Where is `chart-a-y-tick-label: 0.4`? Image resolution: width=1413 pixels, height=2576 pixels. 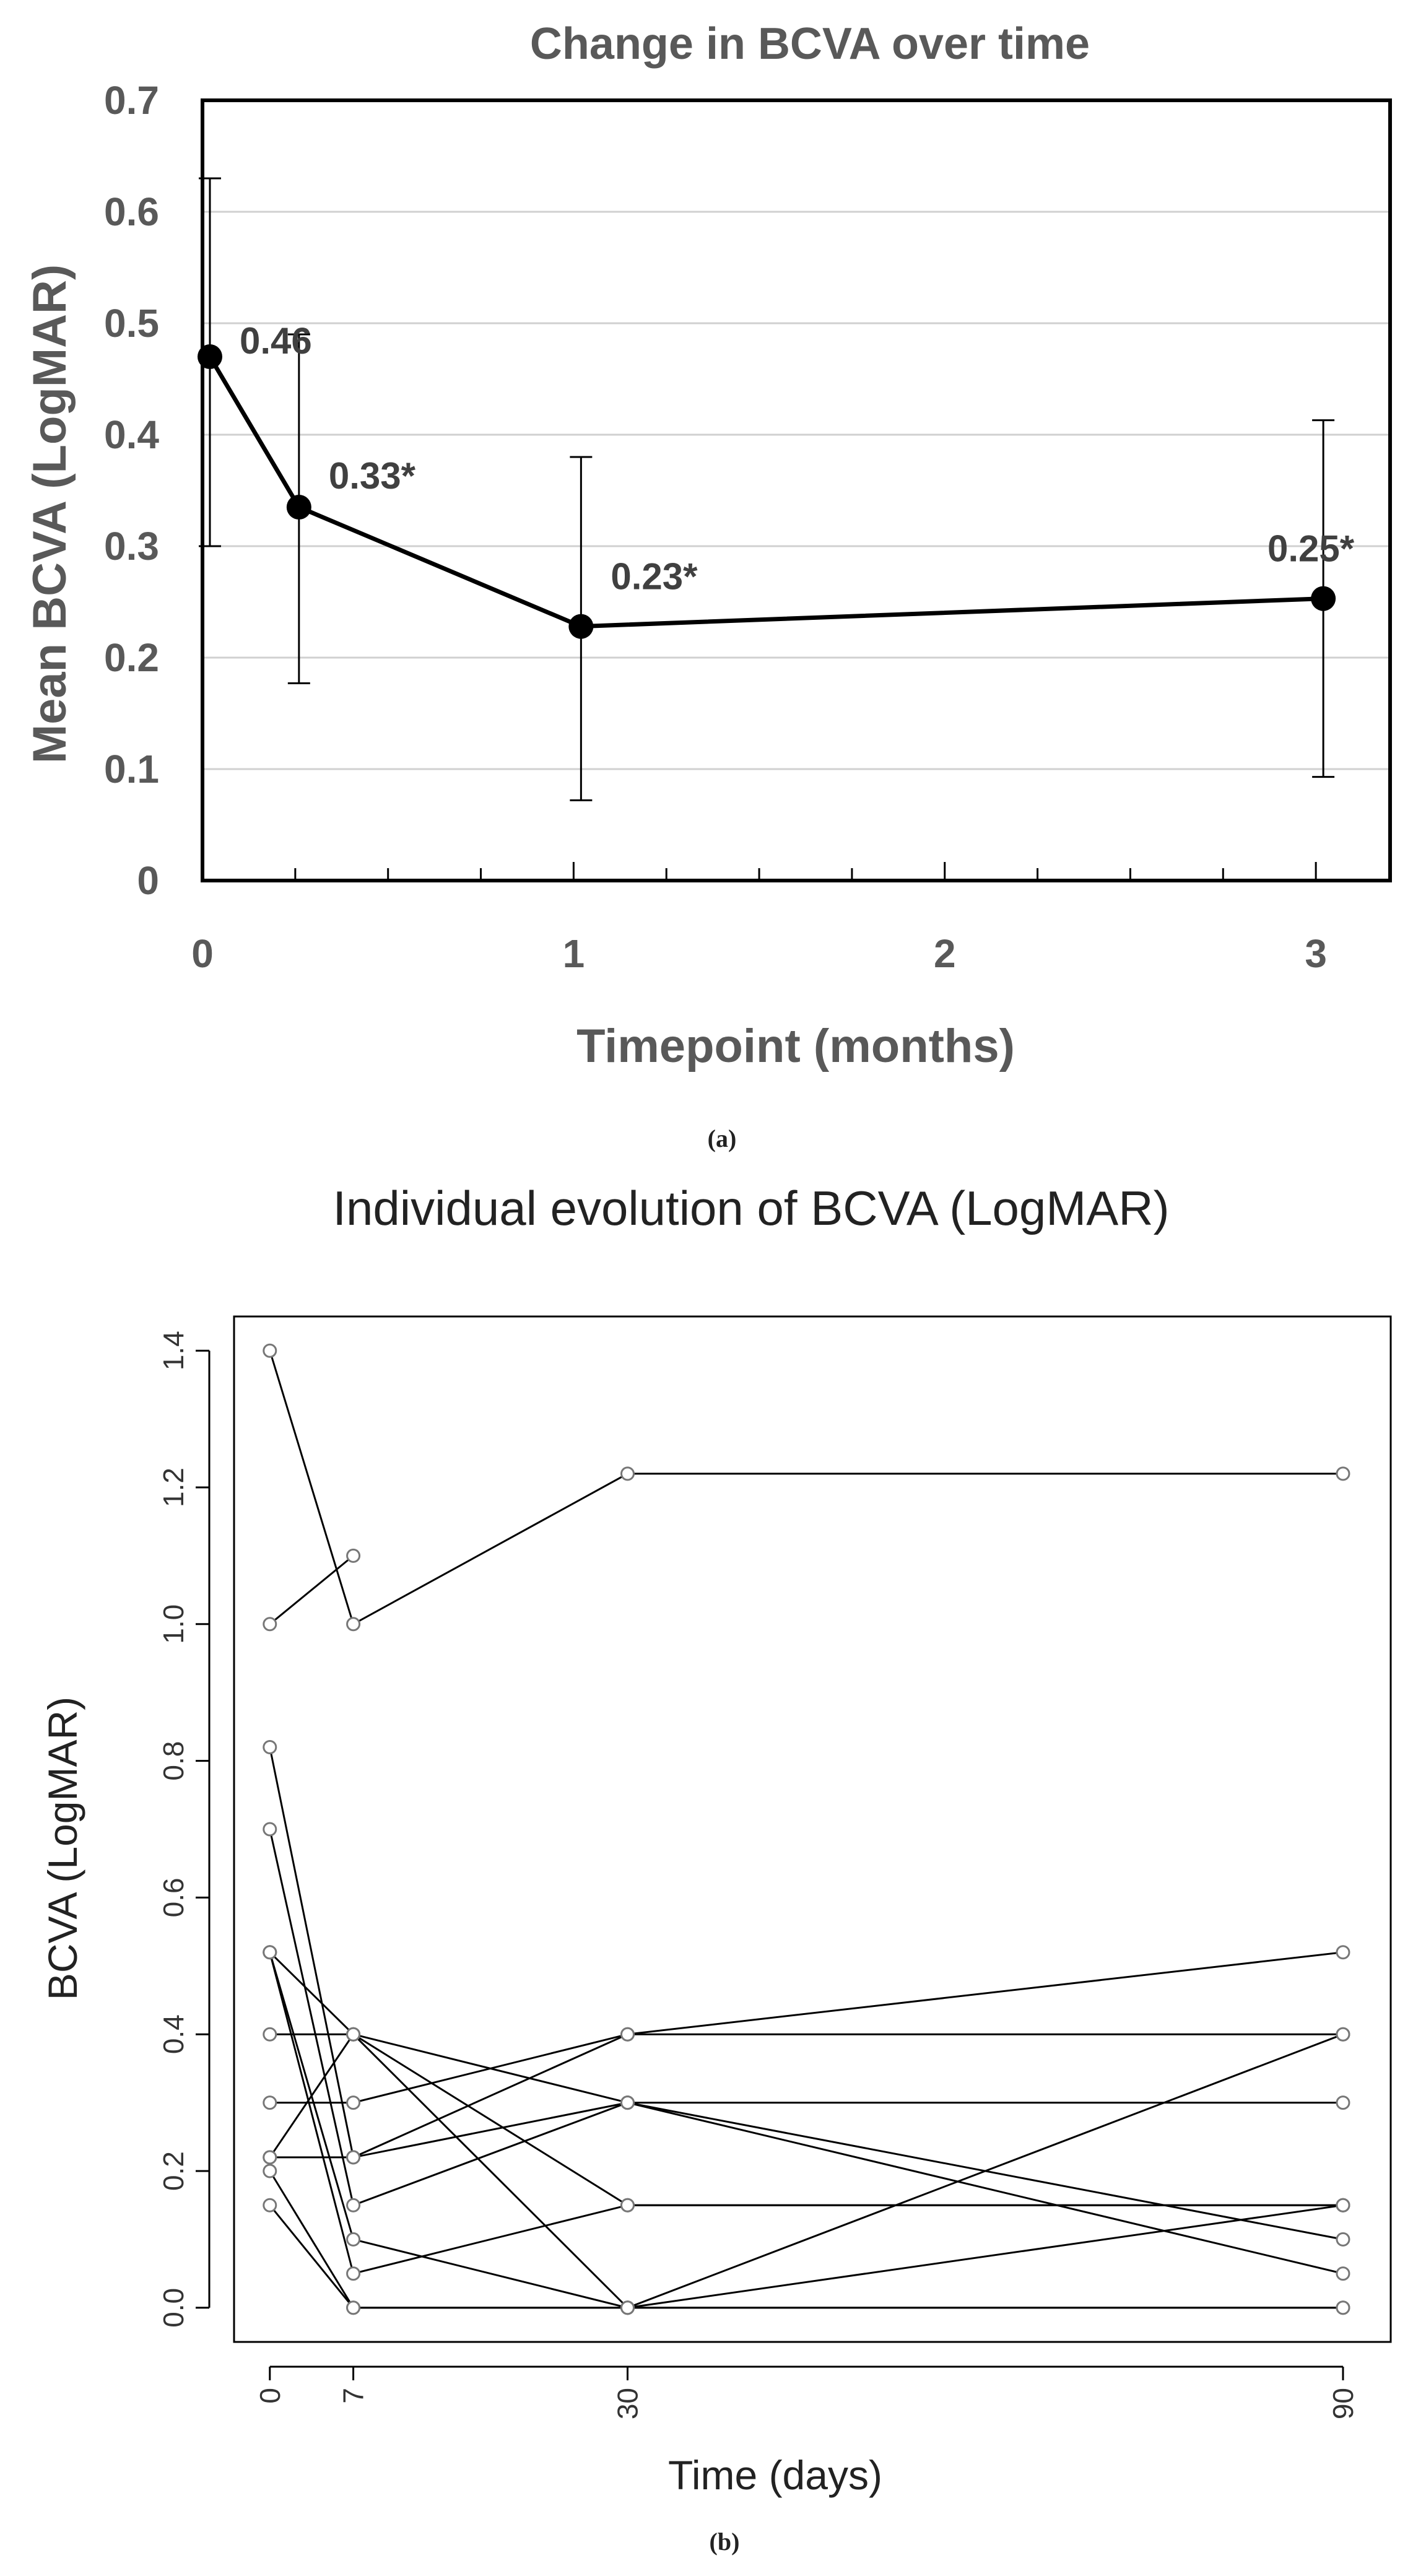
chart-a-y-tick-label: 0.4 is located at coordinates (131, 434).